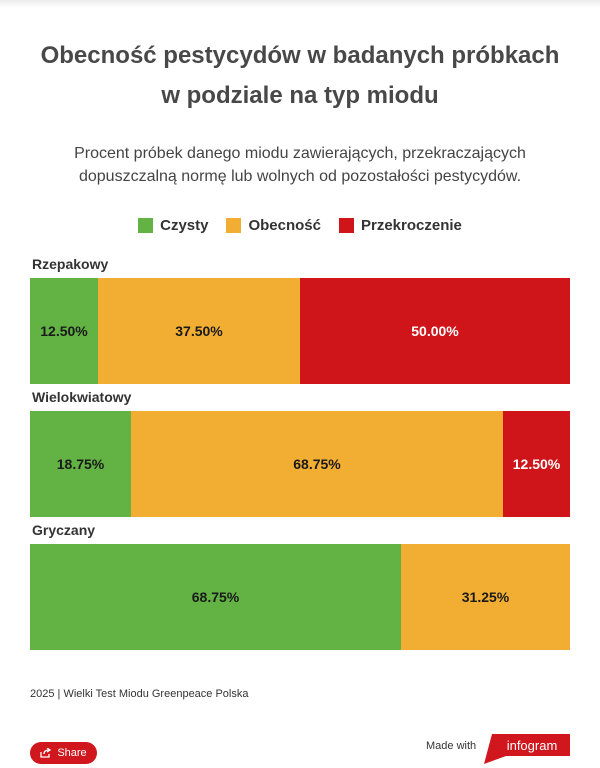 The width and height of the screenshot is (600, 768). I want to click on bar-segment-2-0: 68.75%, so click(215, 597).